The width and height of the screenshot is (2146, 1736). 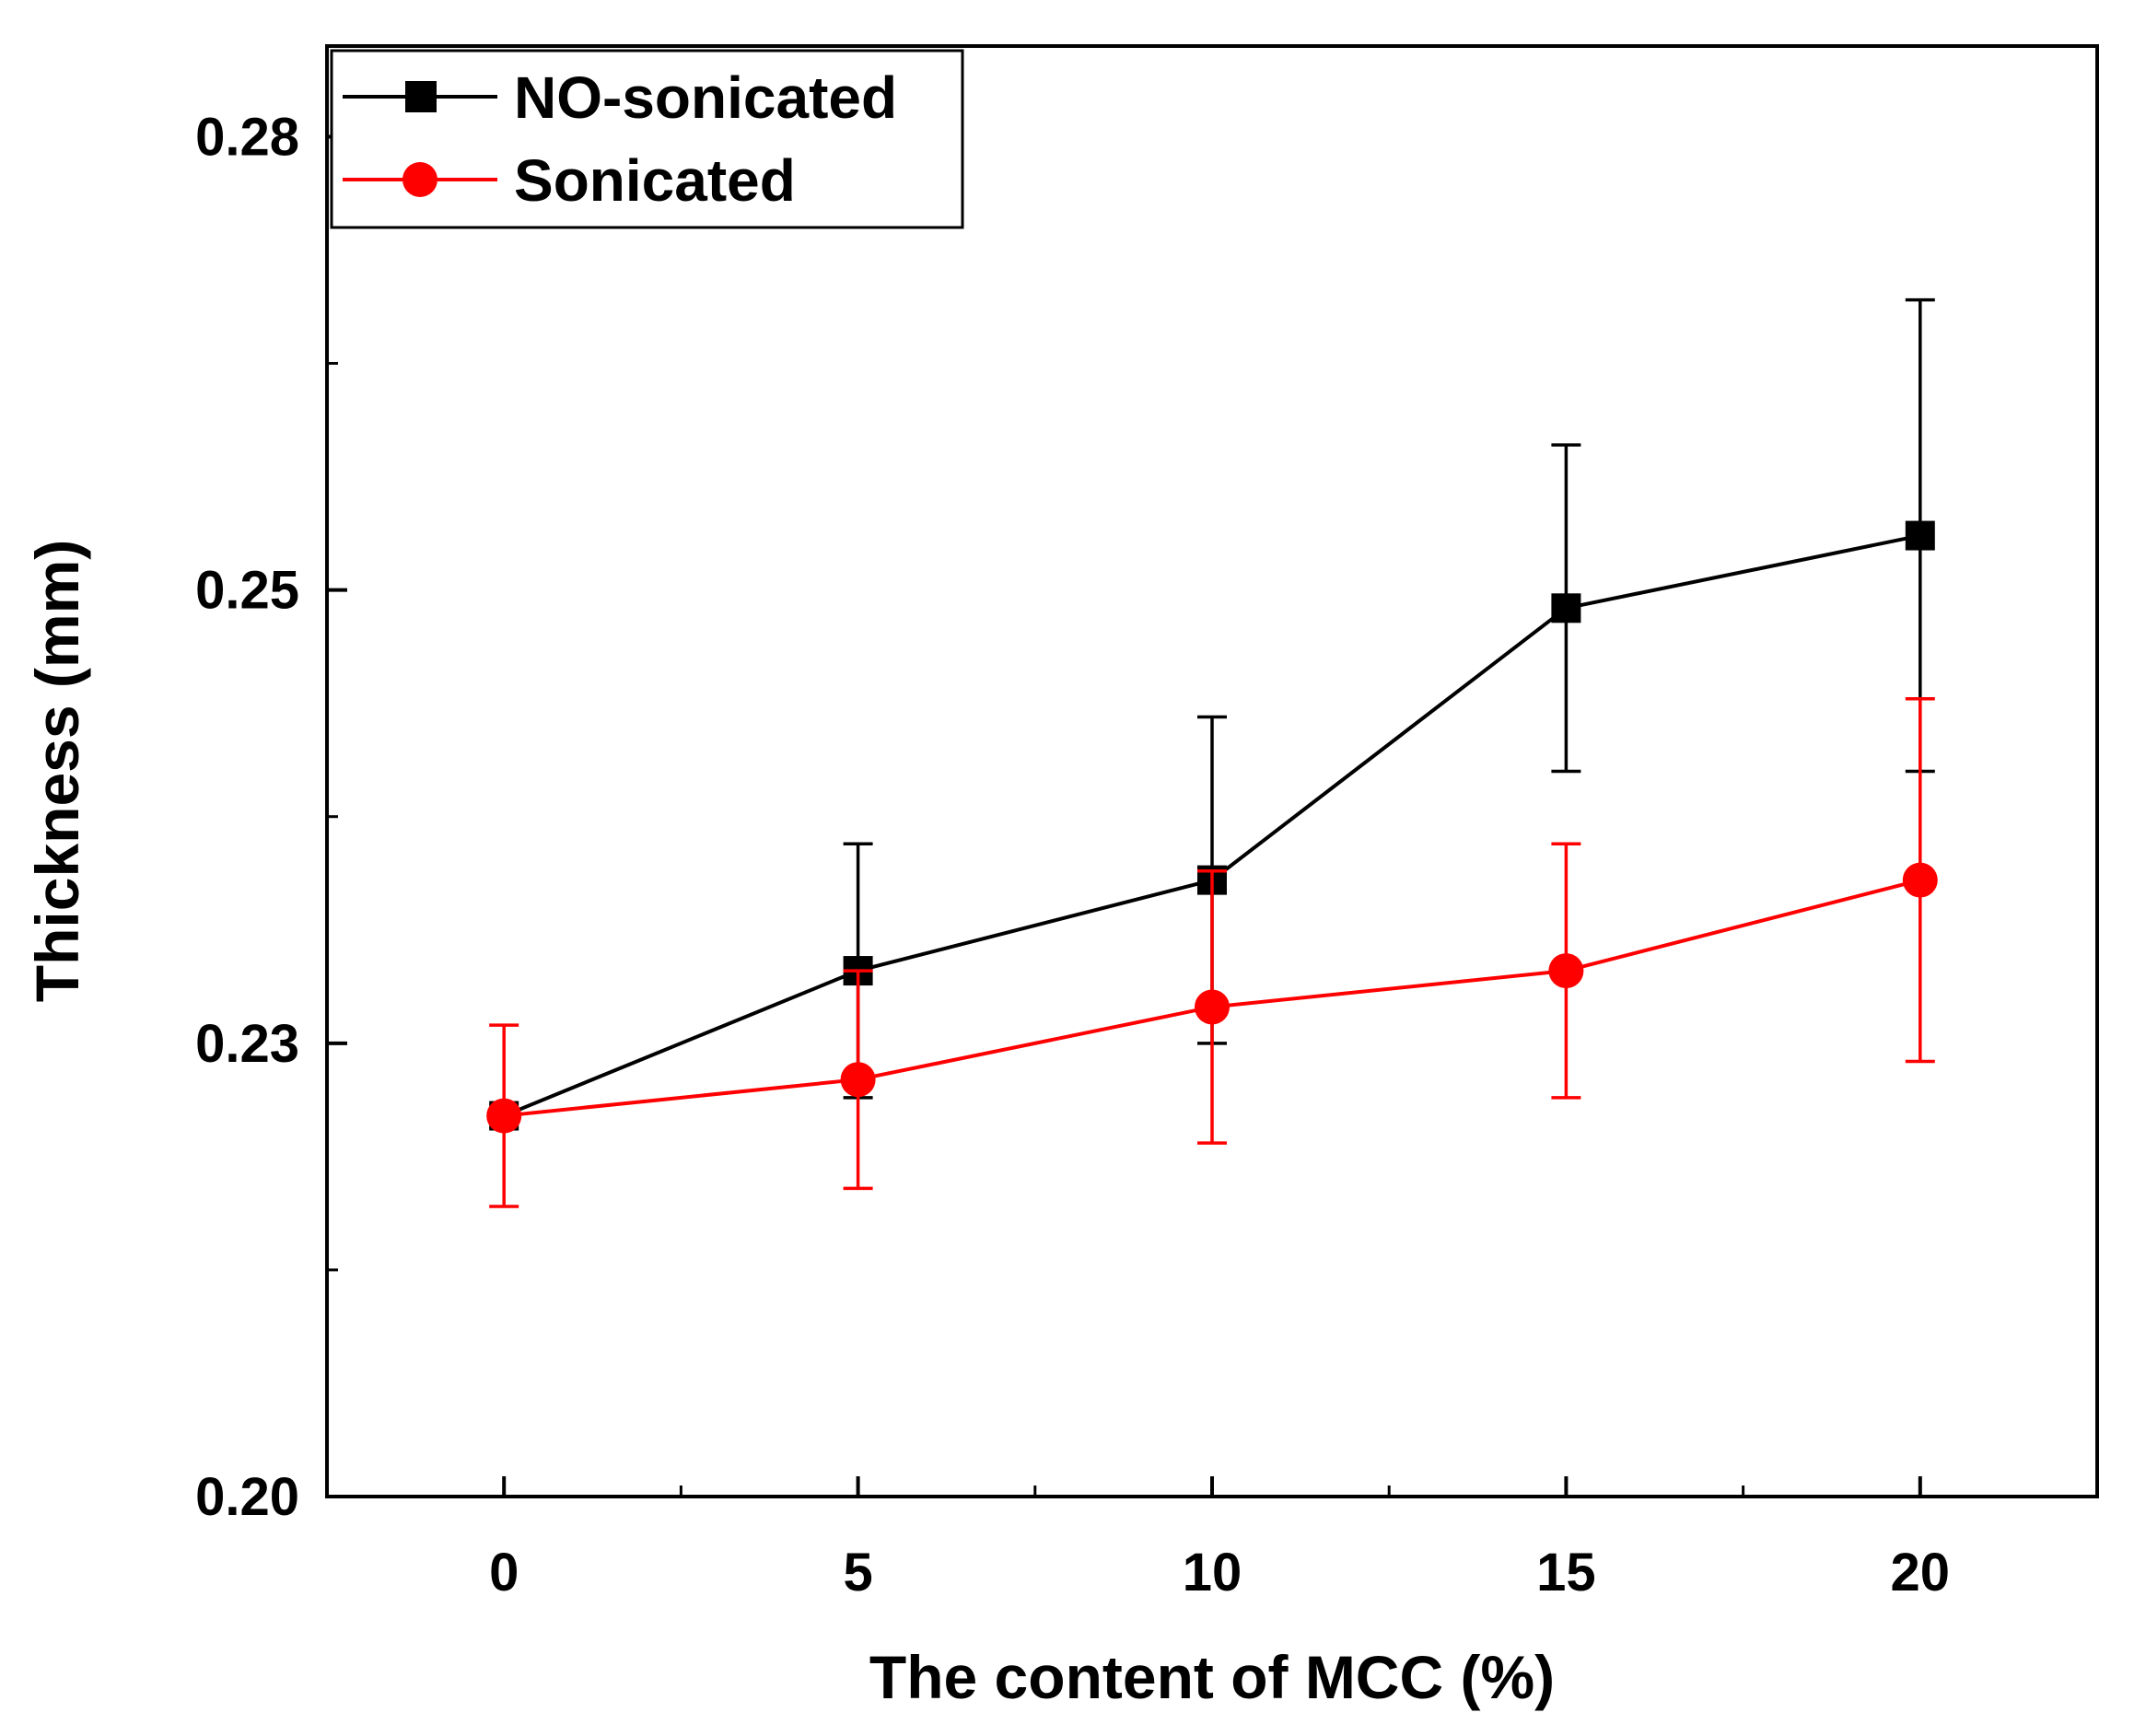 I want to click on legend-item-no-sonicated: NO-sonicated, so click(x=620, y=97).